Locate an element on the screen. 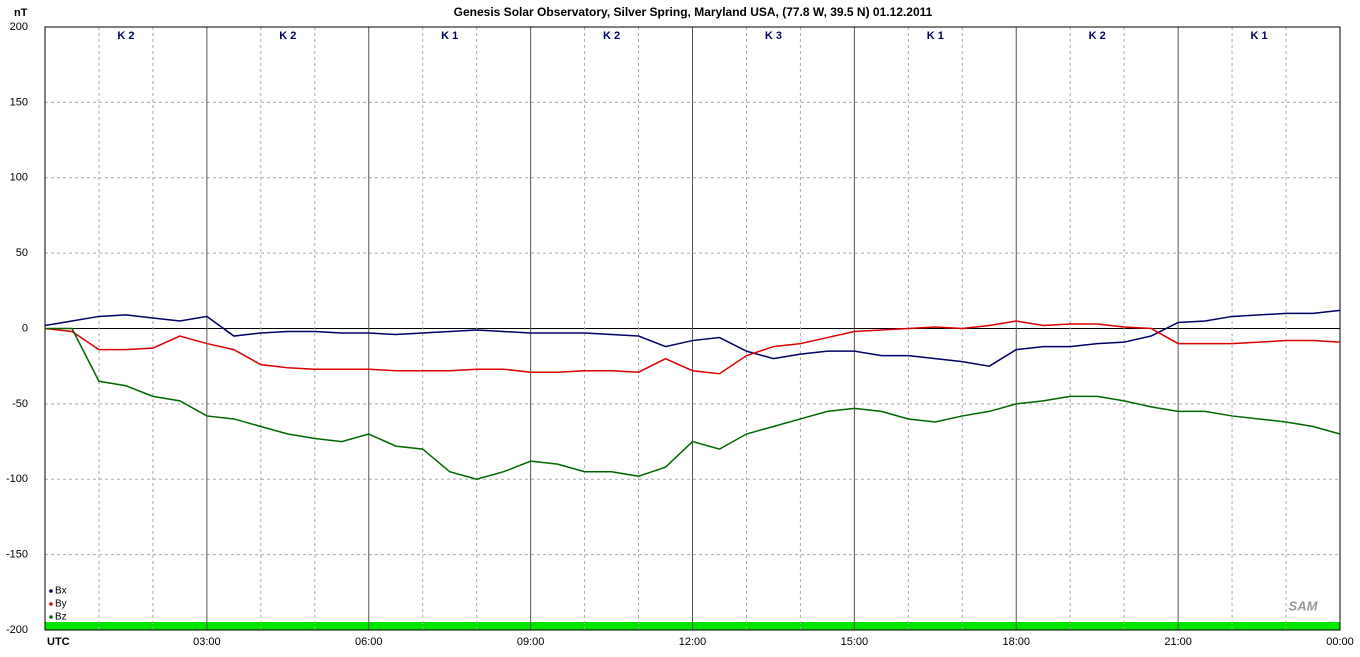 The width and height of the screenshot is (1360, 657). x-tick-label: 00:00 is located at coordinates (1340, 642).